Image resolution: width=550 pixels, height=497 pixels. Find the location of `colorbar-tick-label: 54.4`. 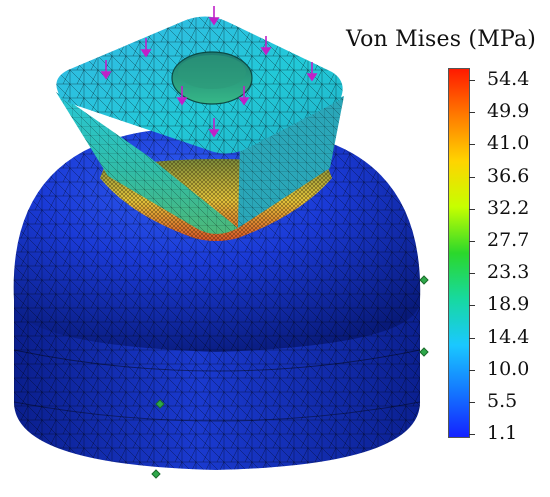

colorbar-tick-label: 54.4 is located at coordinates (508, 79).